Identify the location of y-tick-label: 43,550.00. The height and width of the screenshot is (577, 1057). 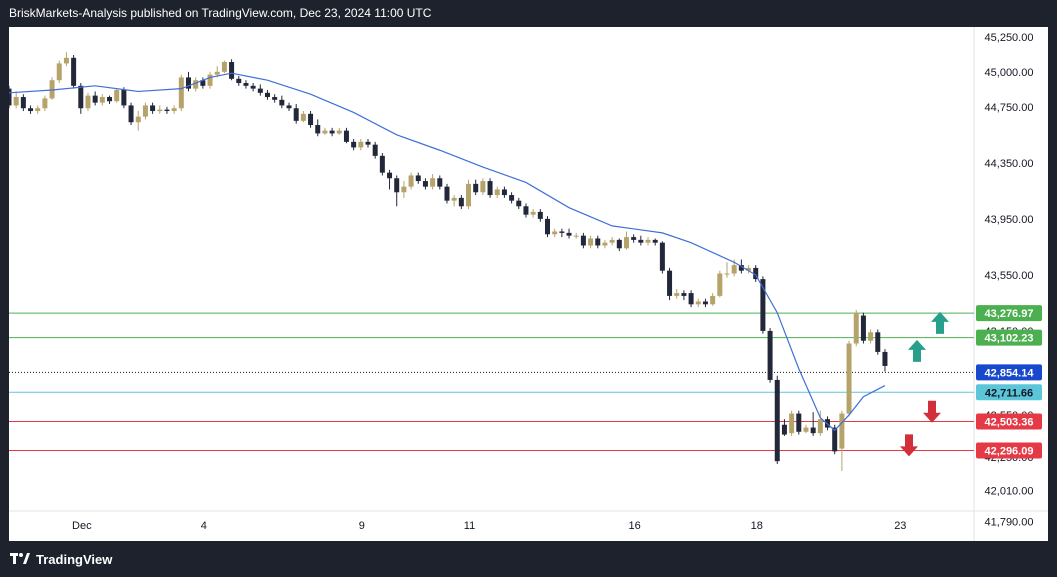
(1009, 276).